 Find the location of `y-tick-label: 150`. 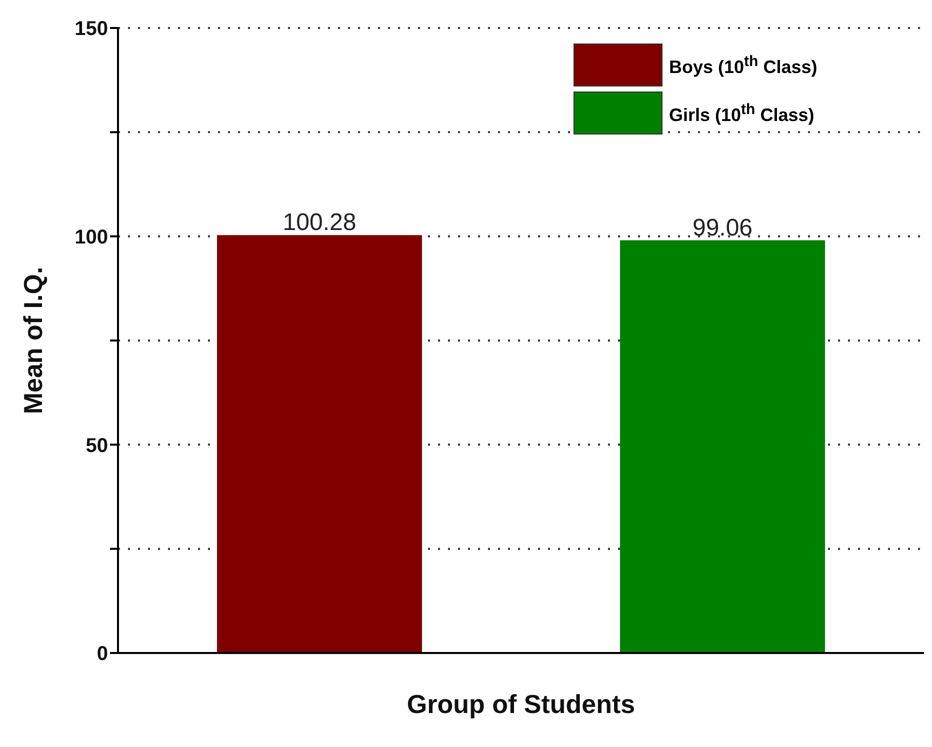

y-tick-label: 150 is located at coordinates (91, 29).